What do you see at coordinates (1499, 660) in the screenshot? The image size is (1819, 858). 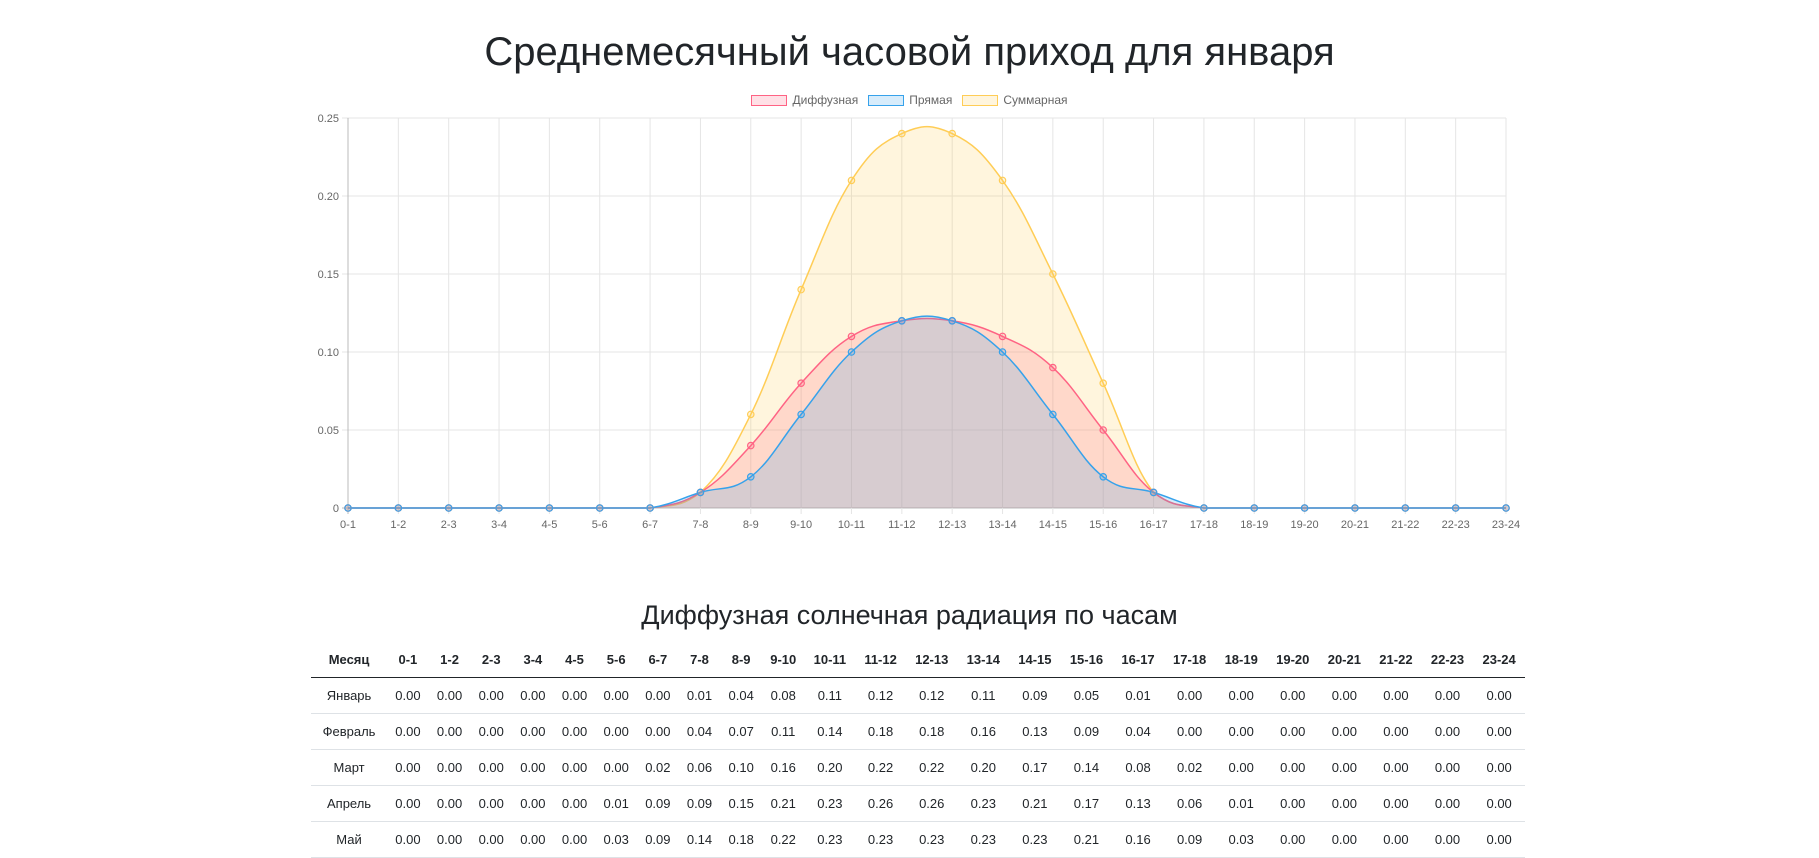 I see `table-header-cell: 23-24` at bounding box center [1499, 660].